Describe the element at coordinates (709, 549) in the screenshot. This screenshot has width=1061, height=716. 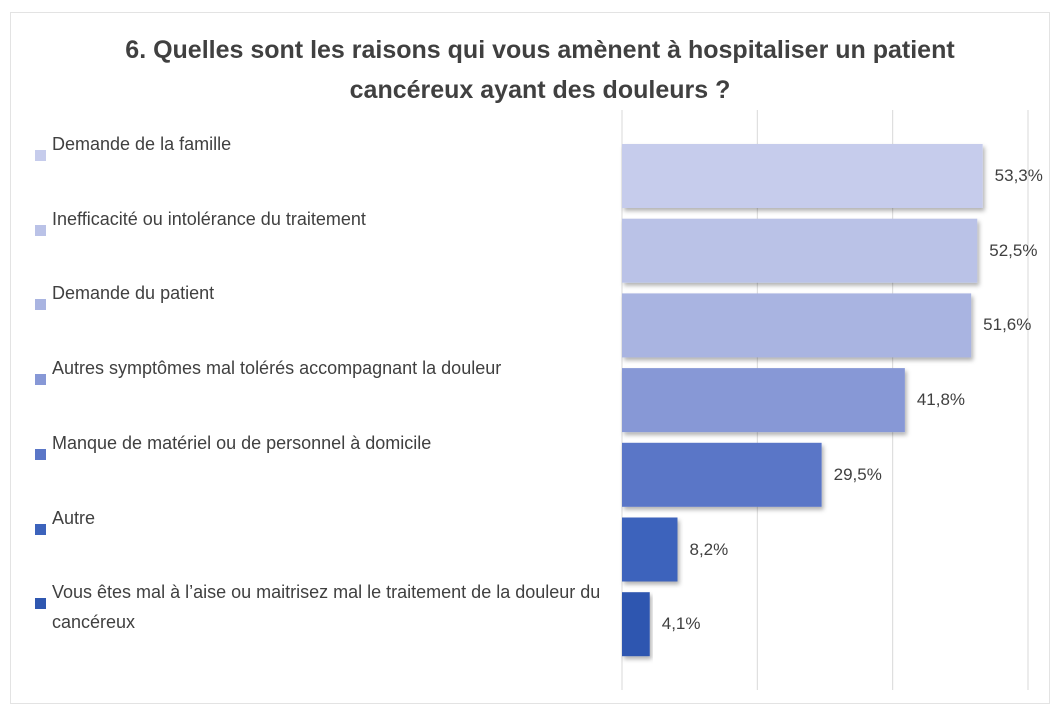
I see `value-label: 8,2%` at that location.